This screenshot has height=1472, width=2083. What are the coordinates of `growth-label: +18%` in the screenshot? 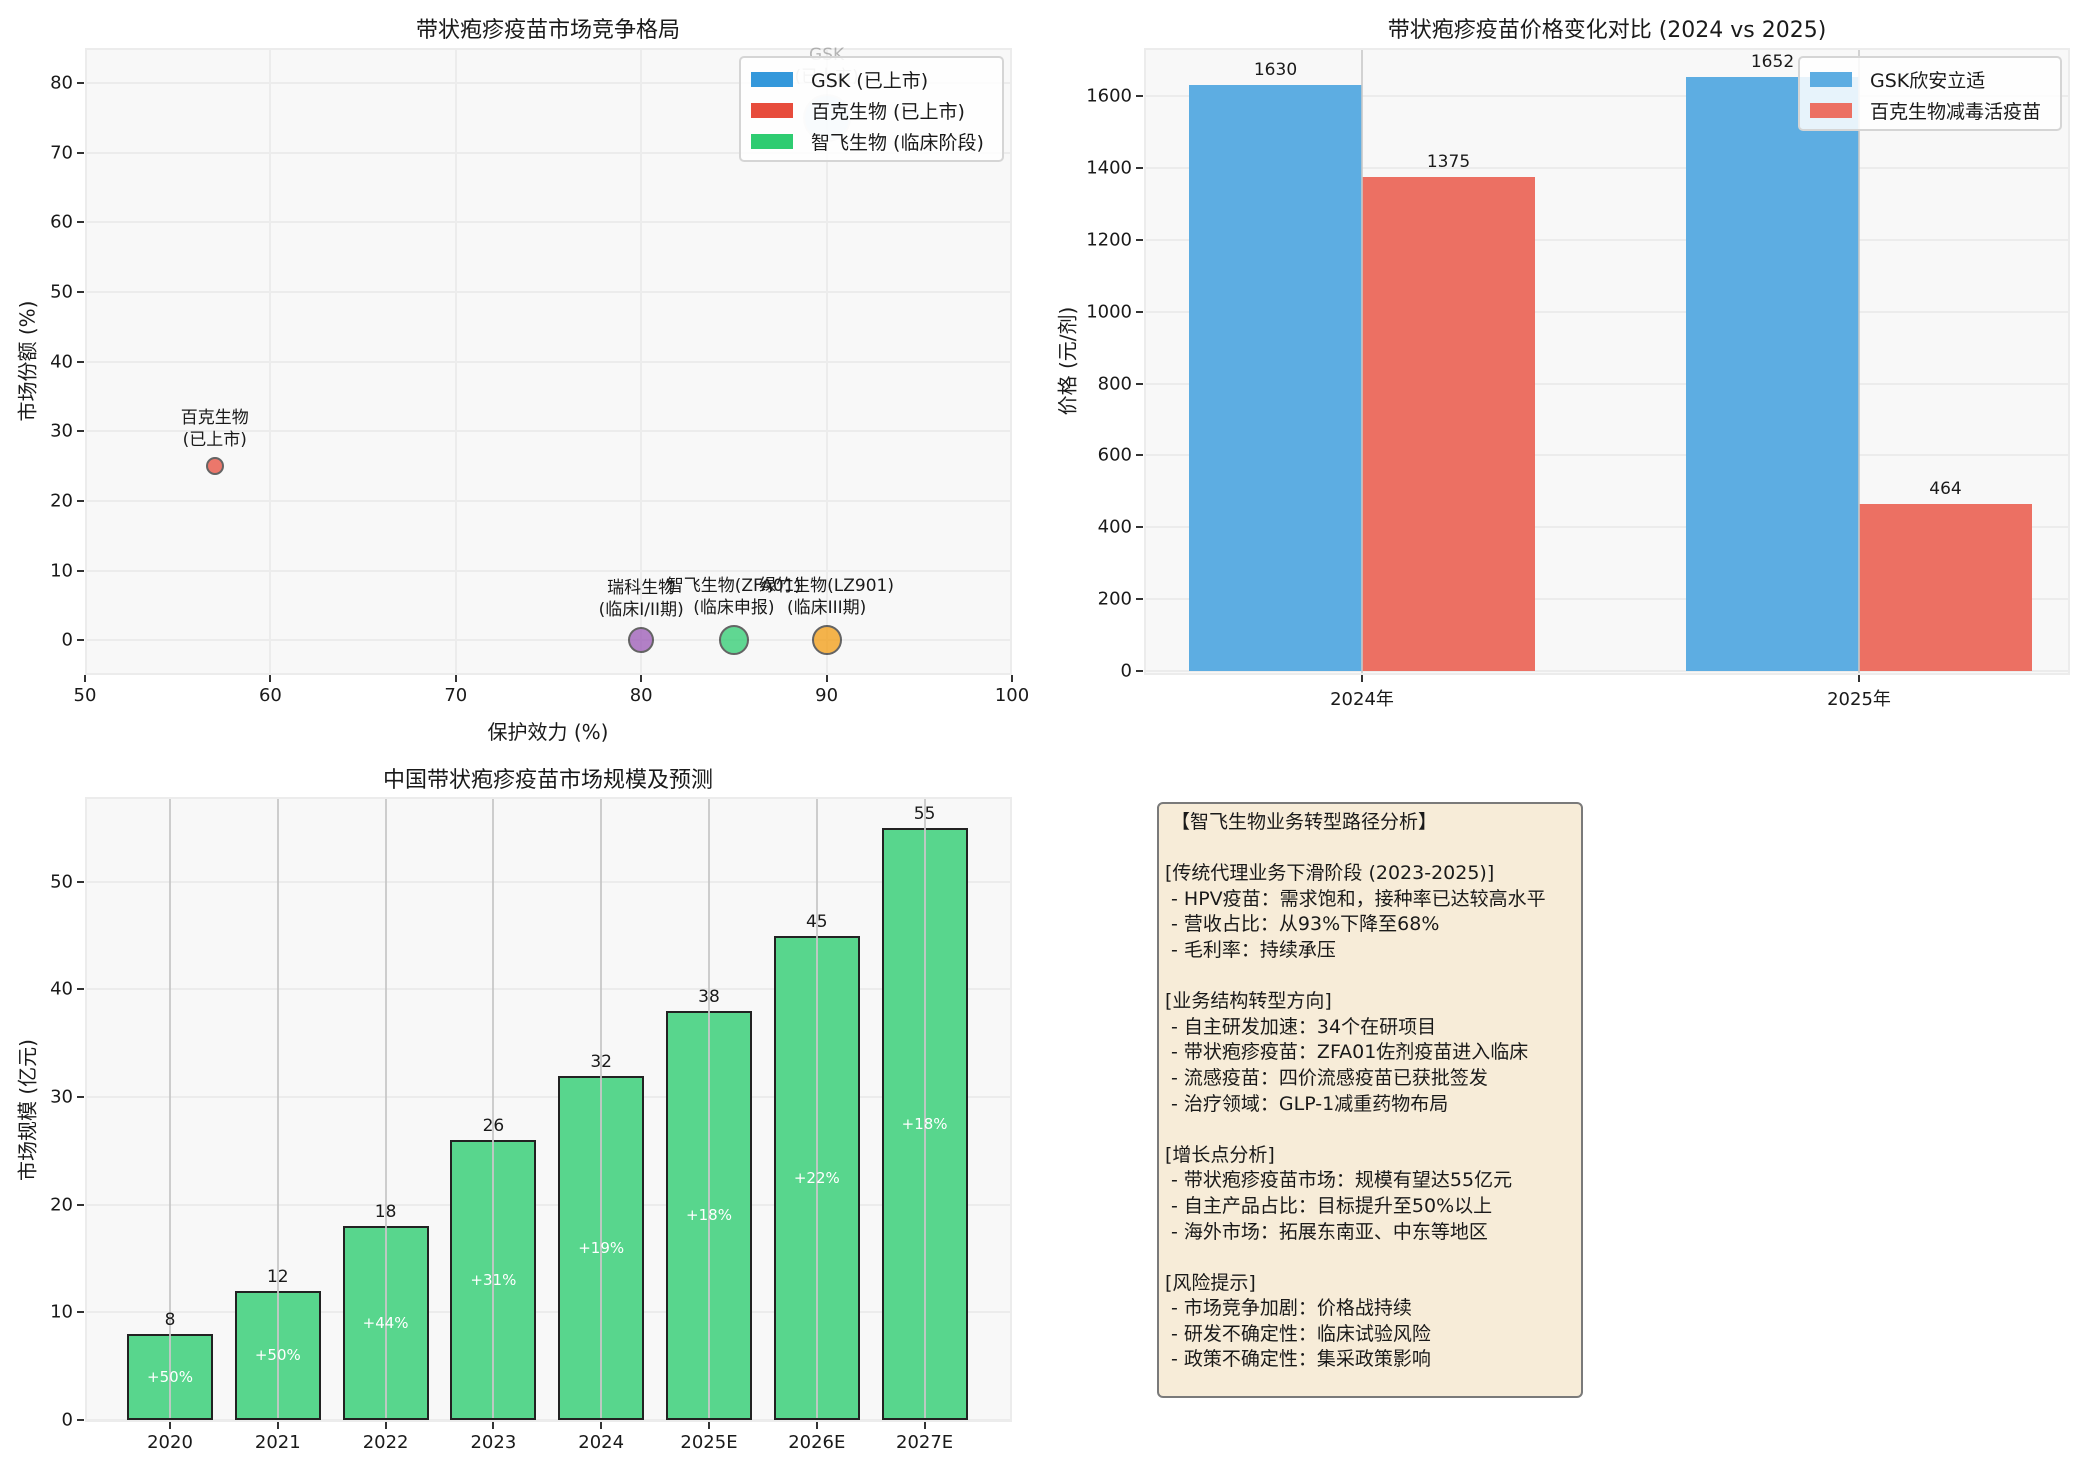 It's located at (924, 1124).